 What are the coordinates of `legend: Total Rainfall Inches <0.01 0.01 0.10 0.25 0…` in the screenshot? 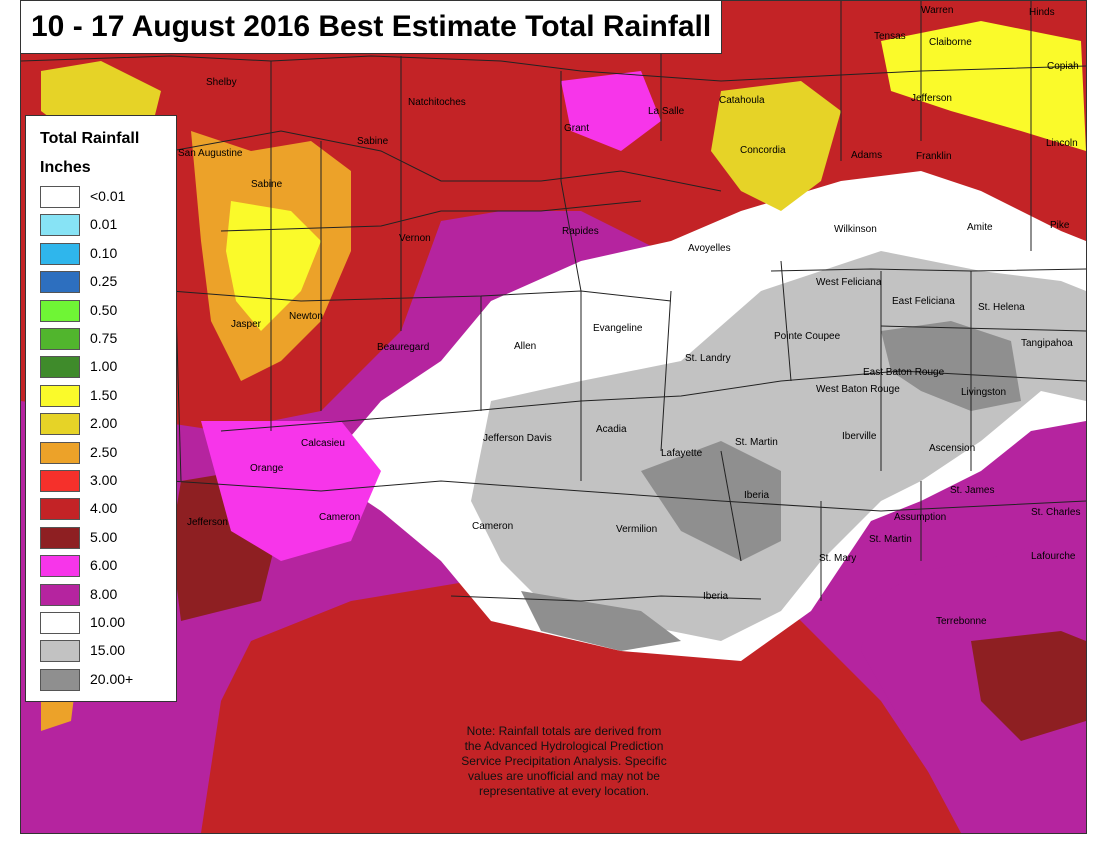 It's located at (101, 408).